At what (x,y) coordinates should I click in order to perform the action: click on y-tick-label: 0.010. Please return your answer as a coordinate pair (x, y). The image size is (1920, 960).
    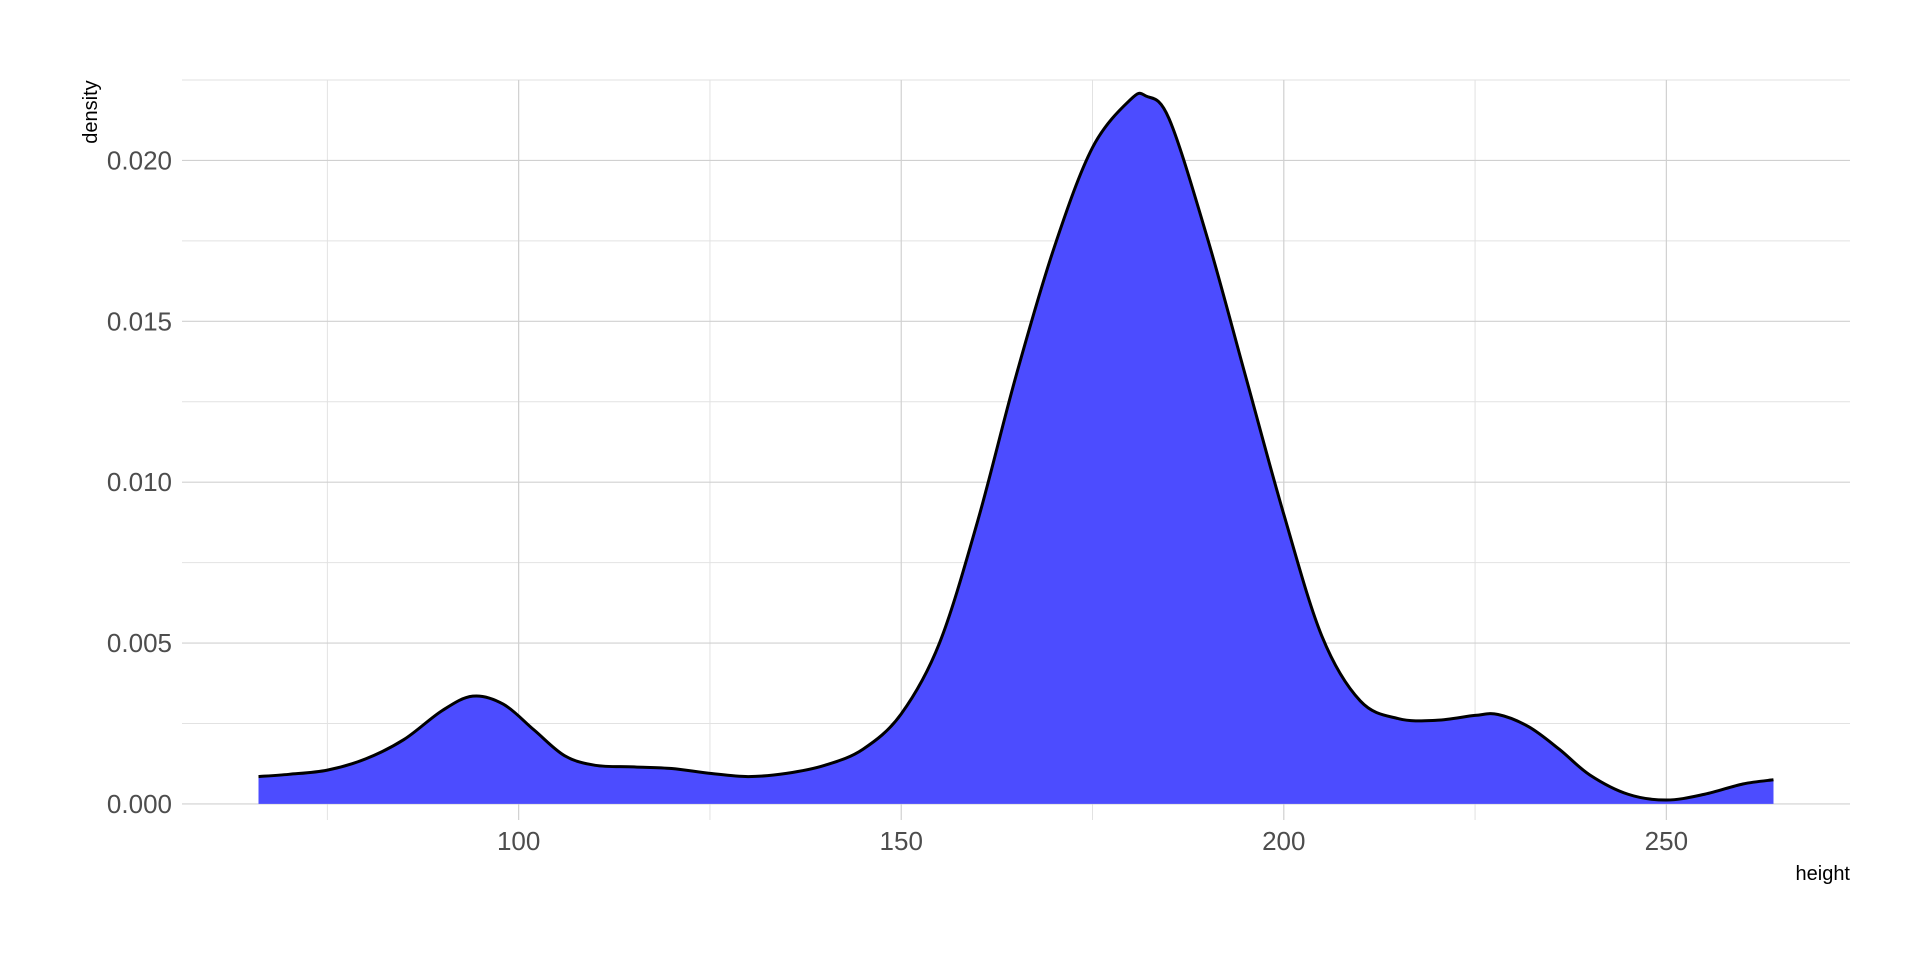
    Looking at the image, I should click on (139, 482).